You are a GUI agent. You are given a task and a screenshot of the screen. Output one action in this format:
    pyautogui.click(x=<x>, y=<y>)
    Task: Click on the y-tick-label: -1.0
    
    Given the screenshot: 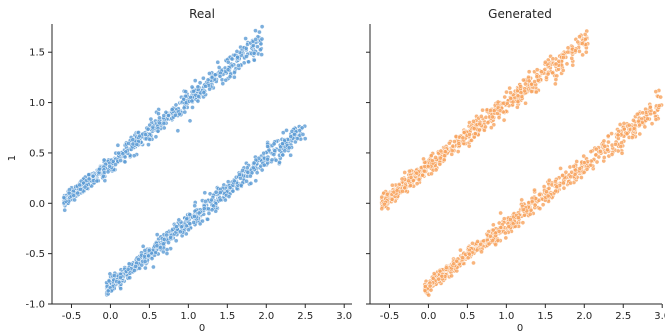 What is the action you would take?
    pyautogui.click(x=35, y=305)
    